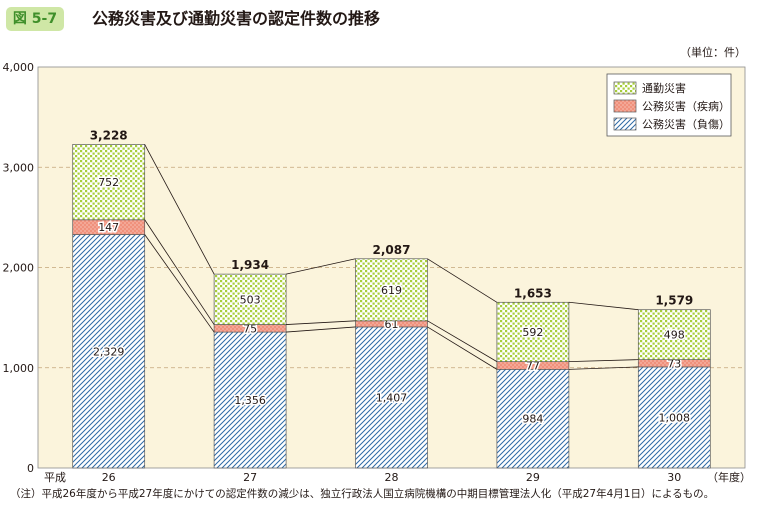 The height and width of the screenshot is (525, 760). What do you see at coordinates (625, 88) in the screenshot?
I see `legend-swatch-commute` at bounding box center [625, 88].